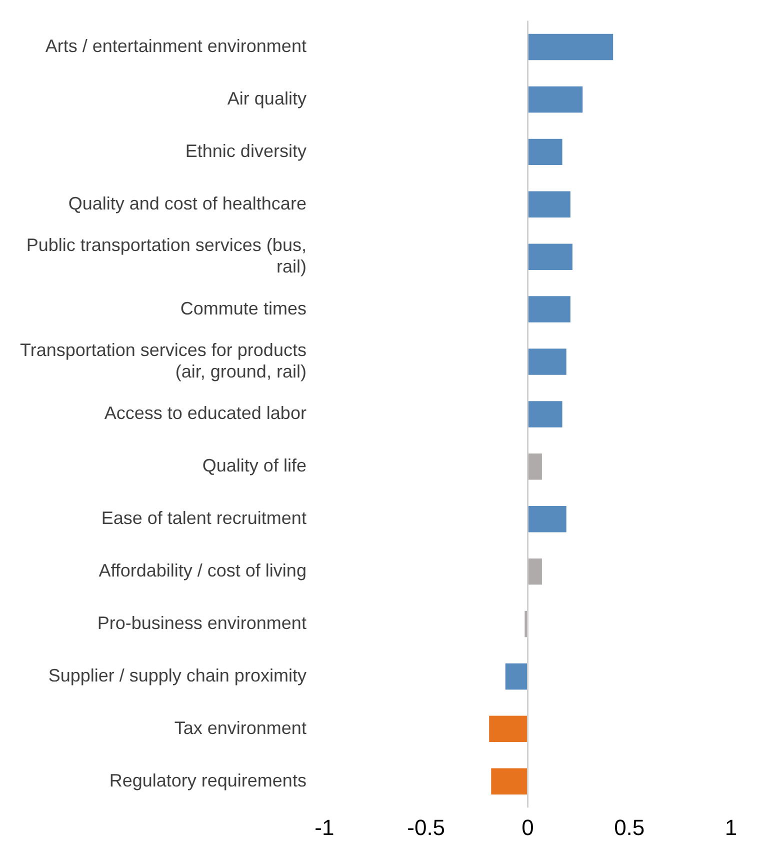 This screenshot has width=761, height=854. I want to click on y-tick-label: Transportation services for products (air, ground, rail), so click(163, 361).